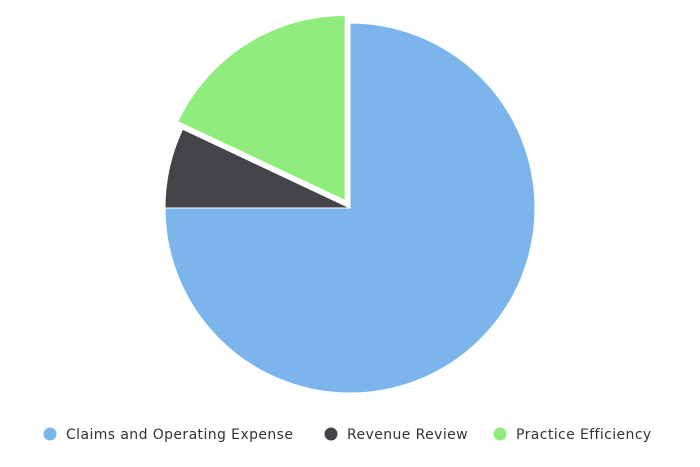 Image resolution: width=700 pixels, height=467 pixels. I want to click on legend-item-practice-efficiency: Practice Efficiency, so click(572, 435).